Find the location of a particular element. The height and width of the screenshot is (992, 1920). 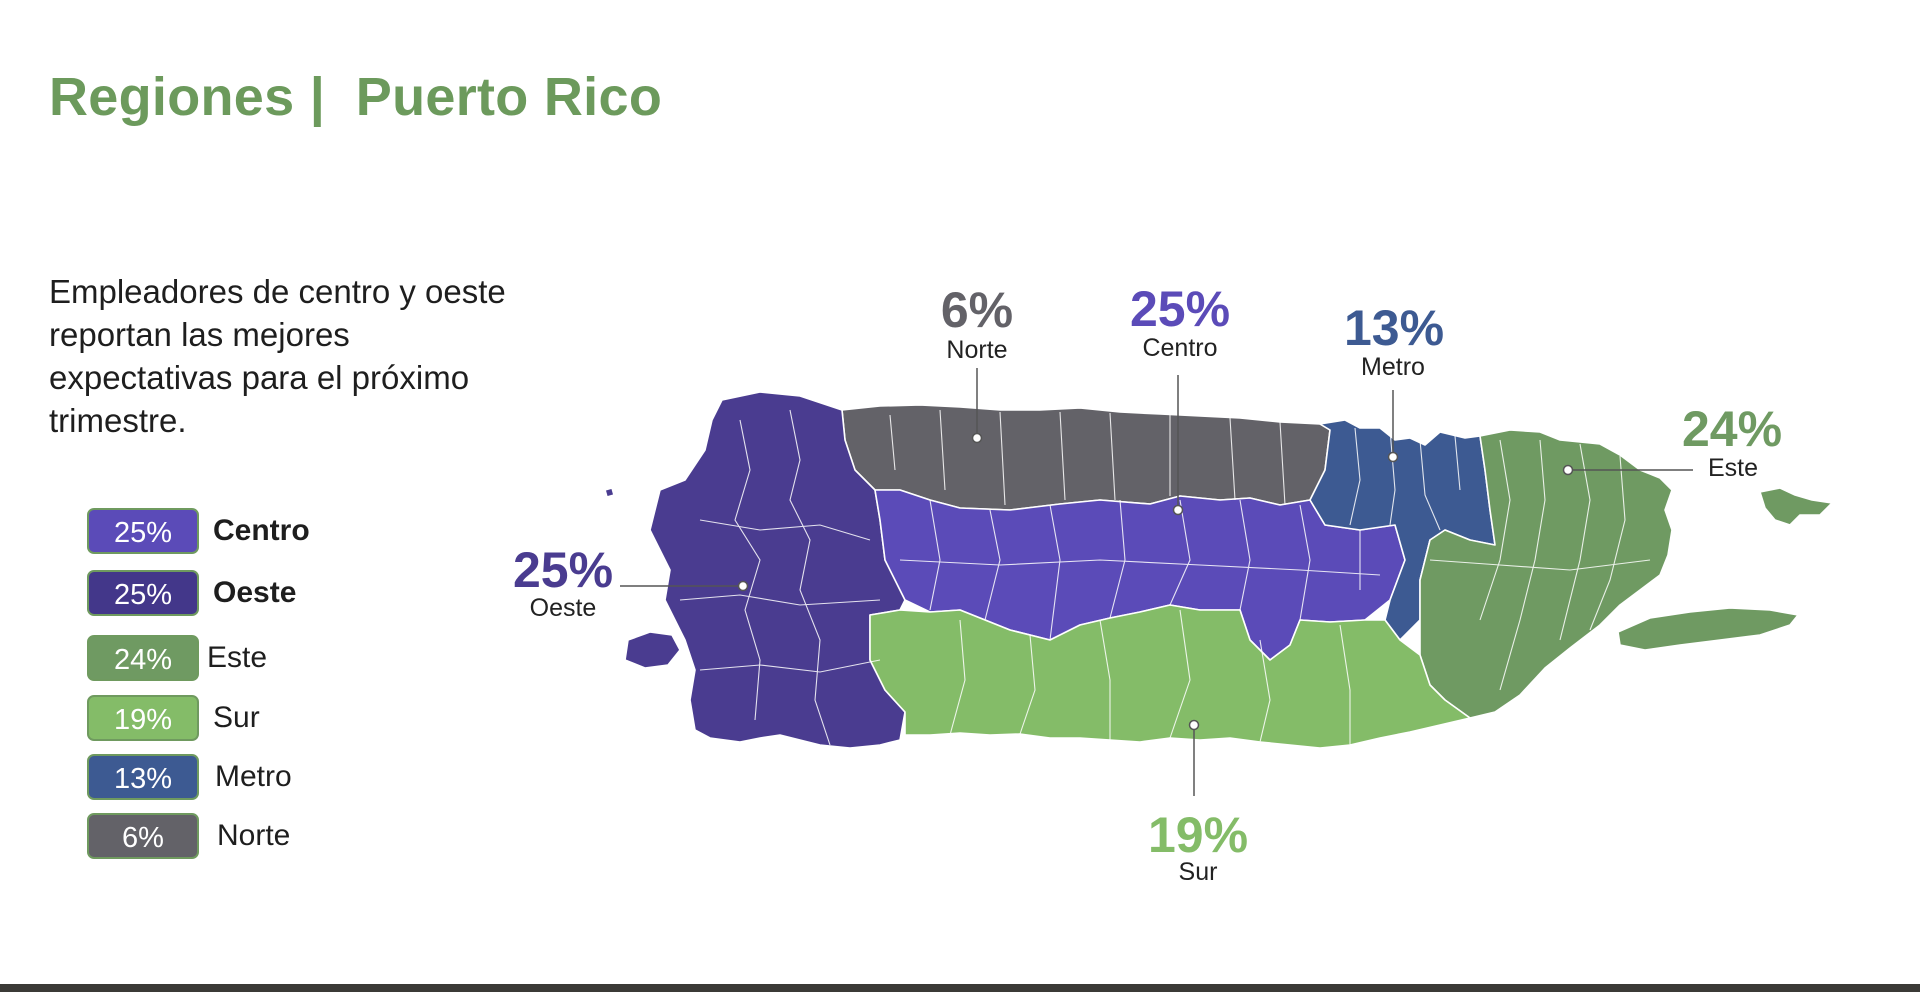

page-title: Regiones | Puerto Rico is located at coordinates (356, 97).